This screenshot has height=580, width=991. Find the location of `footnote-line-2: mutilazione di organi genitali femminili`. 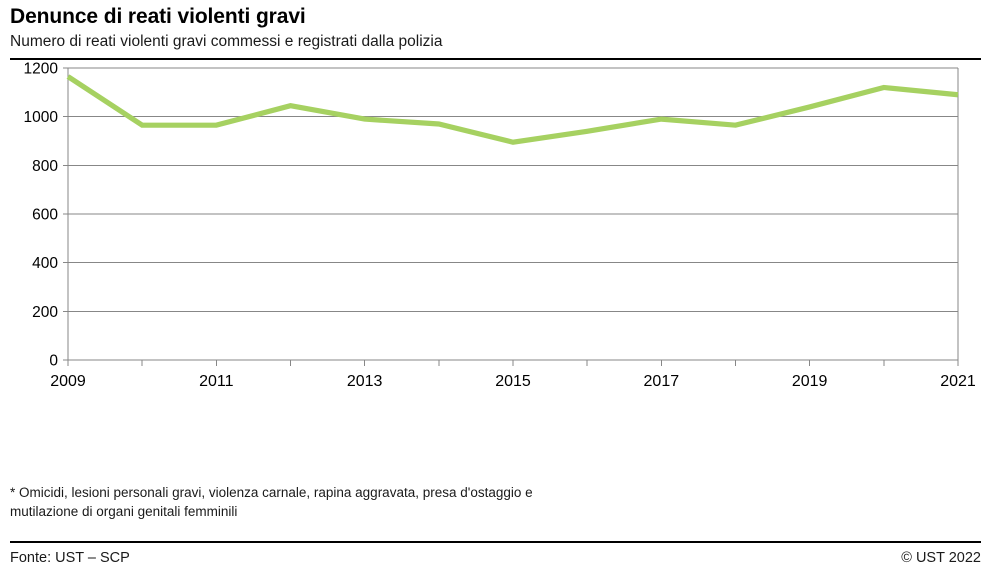

footnote-line-2: mutilazione di organi genitali femminili is located at coordinates (124, 511).